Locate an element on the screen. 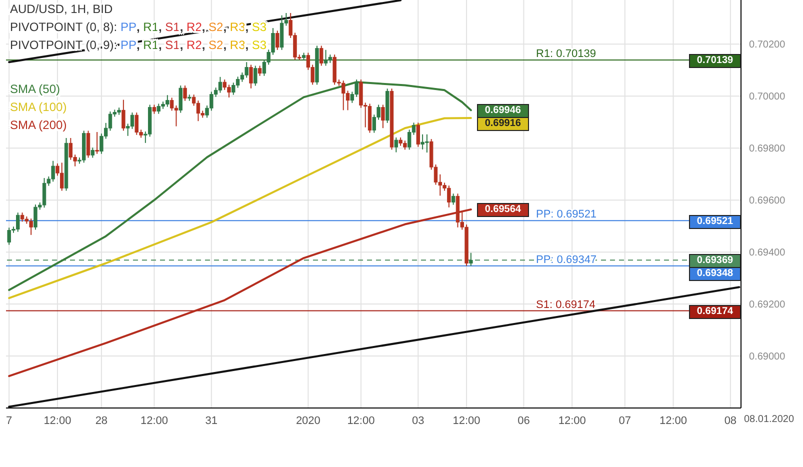  text: 08.01.2020 is located at coordinates (769, 419).